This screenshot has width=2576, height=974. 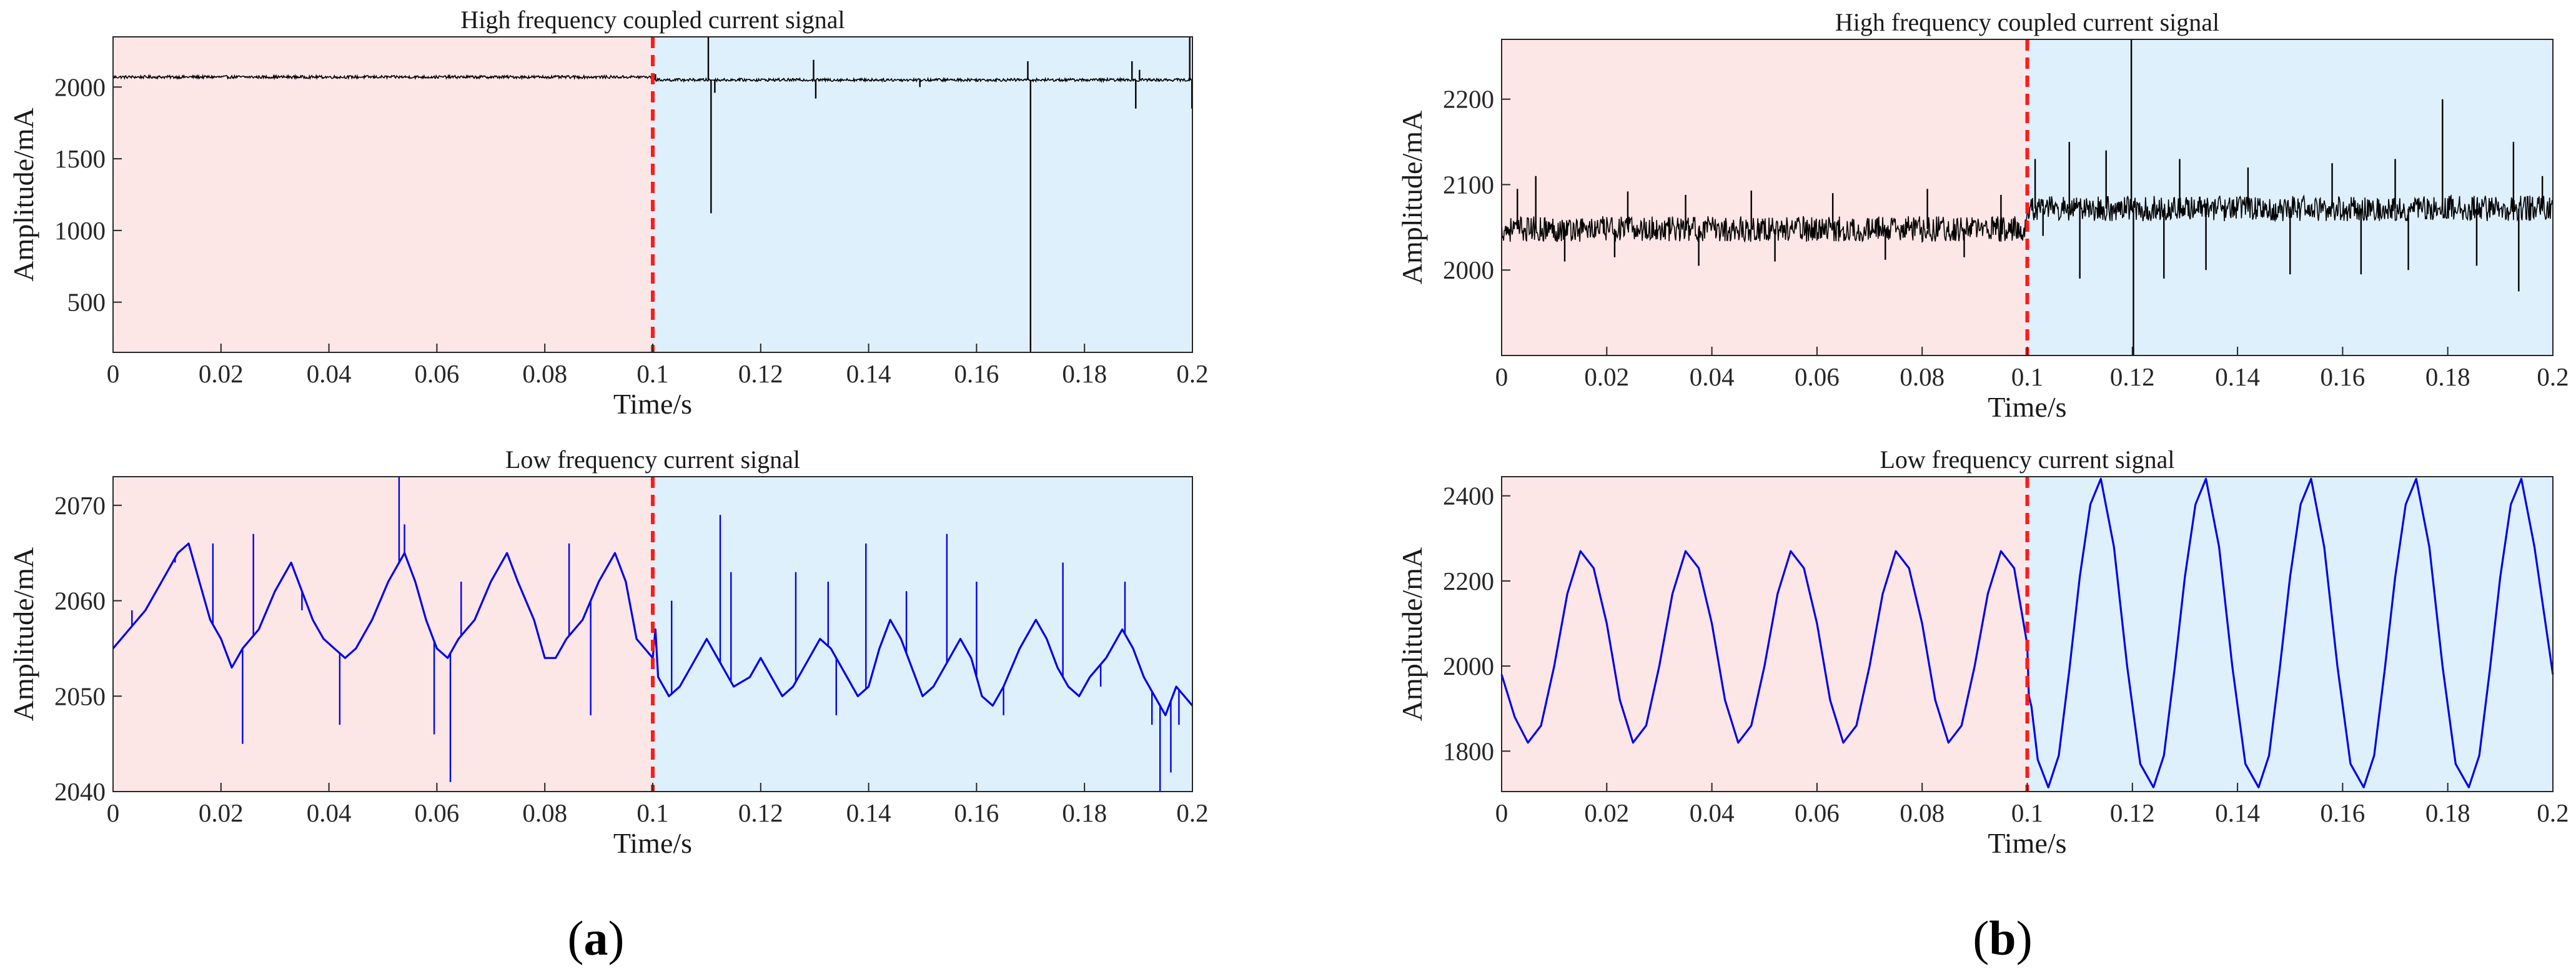 I want to click on caption-a-letter: a, so click(x=596, y=938).